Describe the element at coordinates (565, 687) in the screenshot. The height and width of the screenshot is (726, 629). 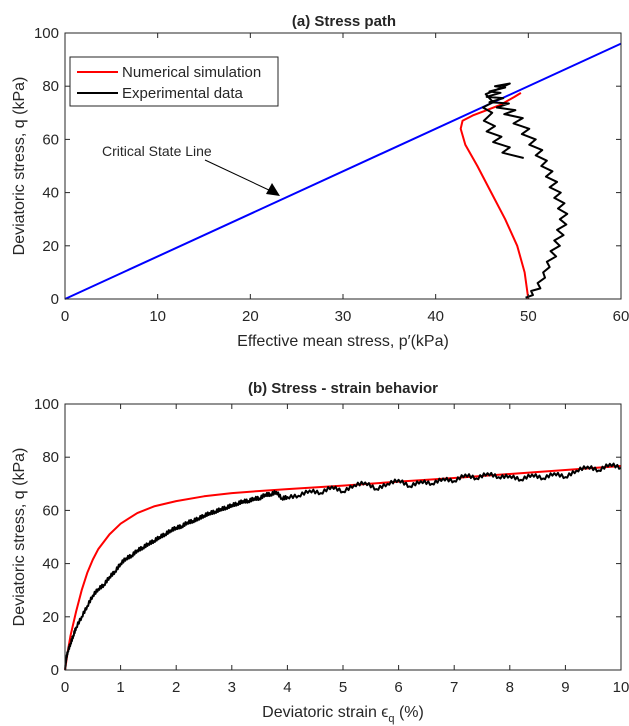
I see `x-tick-label: 9` at that location.